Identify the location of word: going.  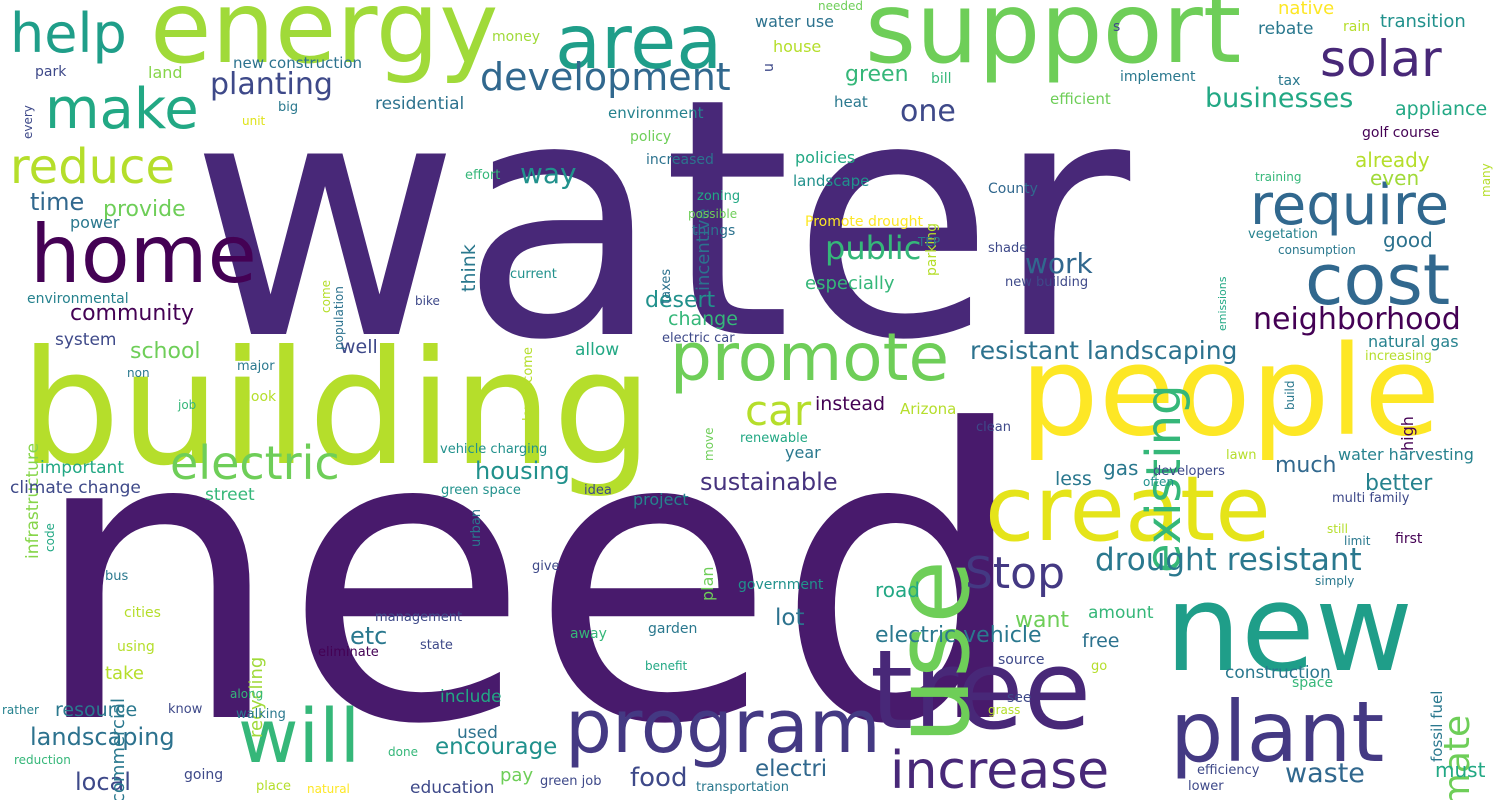
(204, 775).